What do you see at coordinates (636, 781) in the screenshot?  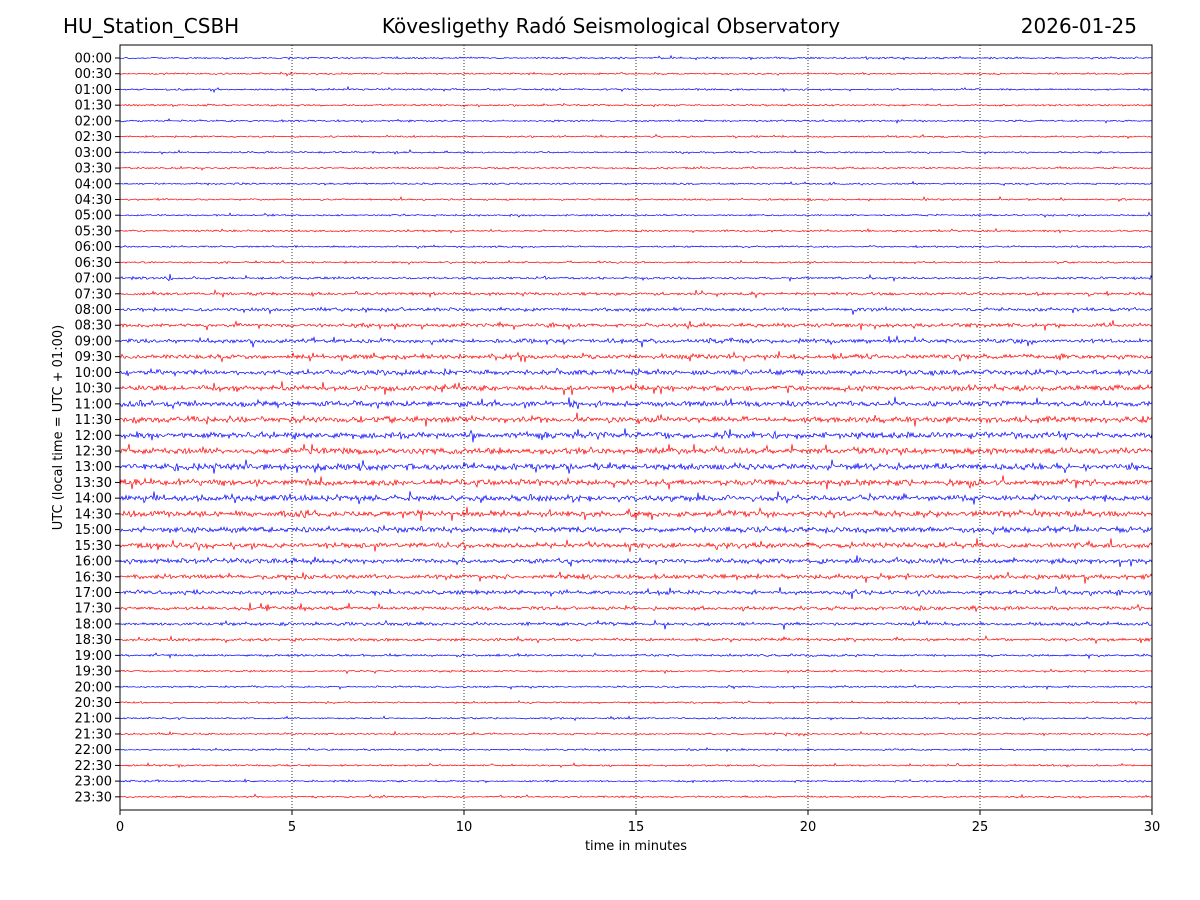 I see `trace-23:00` at bounding box center [636, 781].